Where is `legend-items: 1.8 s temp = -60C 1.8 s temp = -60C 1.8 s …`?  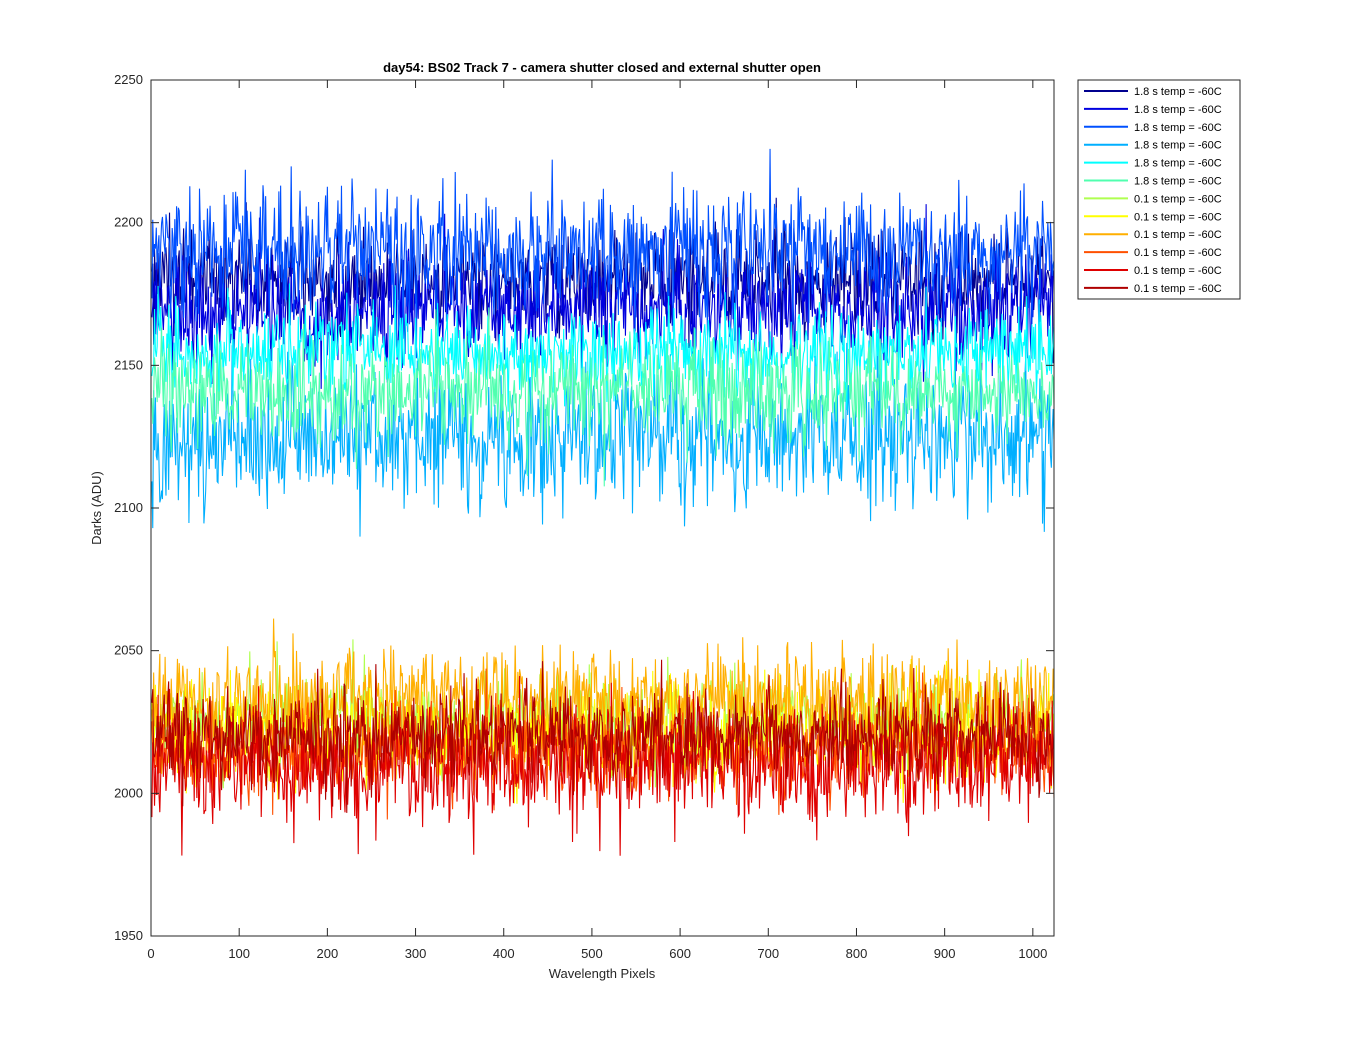 legend-items: 1.8 s temp = -60C 1.8 s temp = -60C 1.8 s … is located at coordinates (1153, 190).